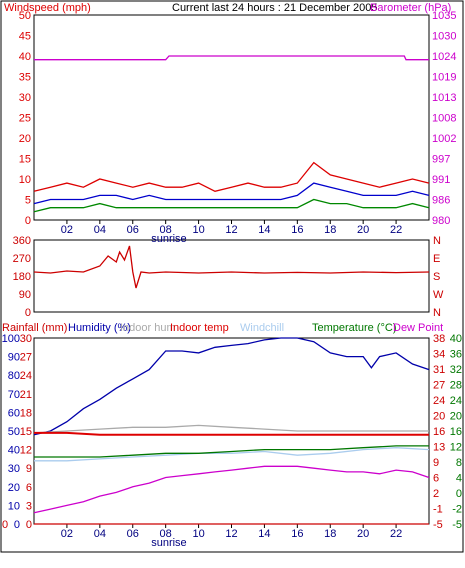 This screenshot has height=568, width=465. What do you see at coordinates (456, 448) in the screenshot?
I see `temp-right2-y-tick-label: 12` at bounding box center [456, 448].